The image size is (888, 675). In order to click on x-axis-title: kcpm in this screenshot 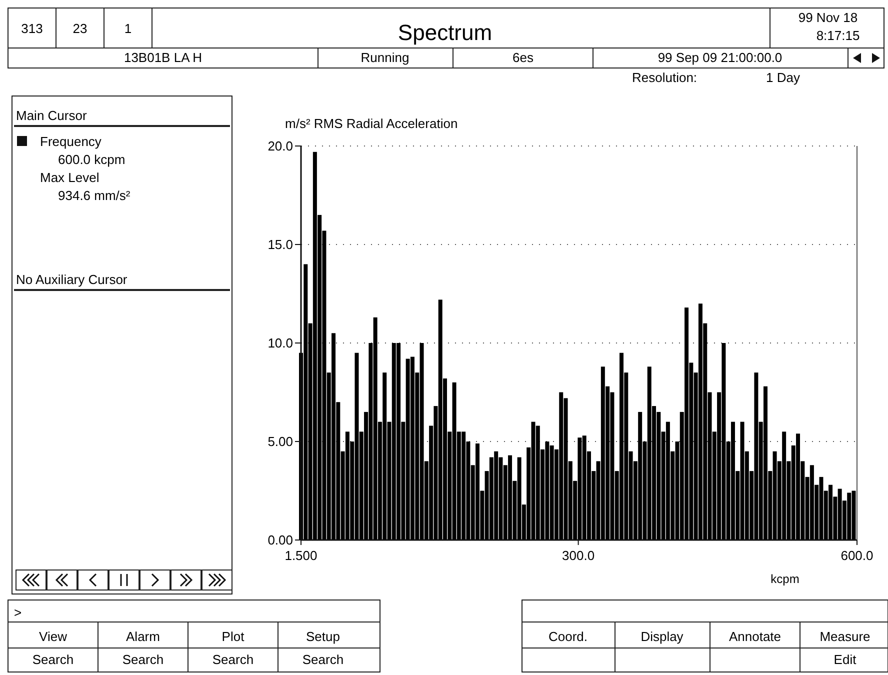, I will do `click(785, 579)`.